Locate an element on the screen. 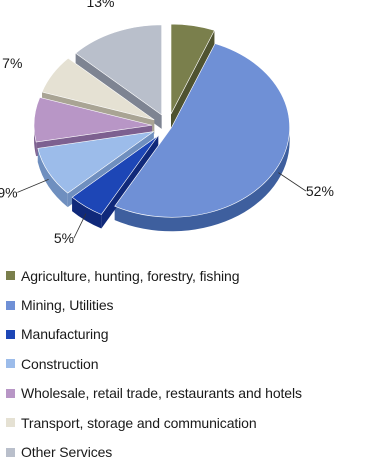 This screenshot has height=467, width=368. legend-item-transport-storage-and-communication: Transport, storage and communication is located at coordinates (187, 422).